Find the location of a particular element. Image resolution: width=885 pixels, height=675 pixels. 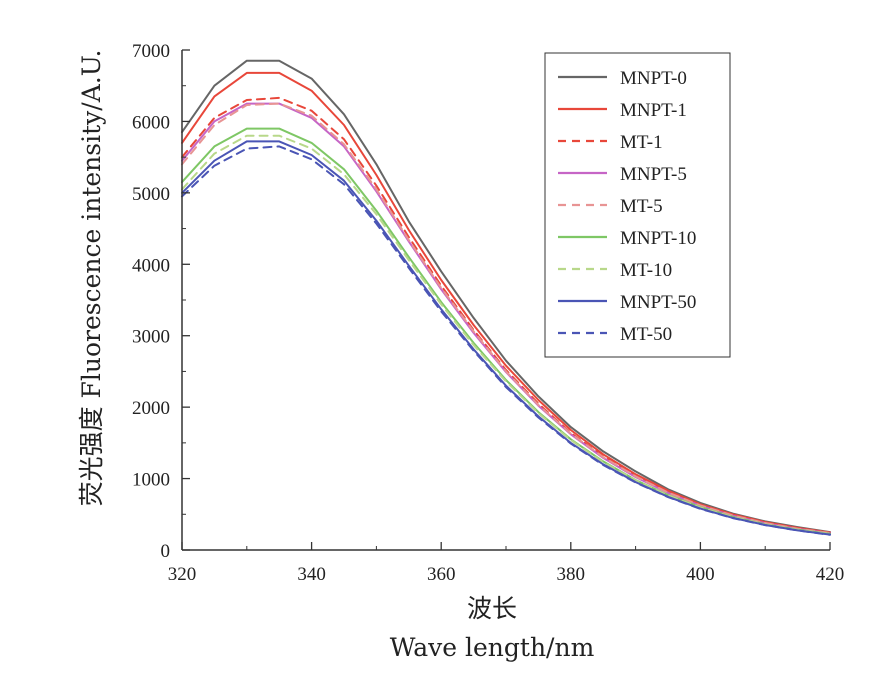

y-tick-label: 2000 is located at coordinates (151, 408).